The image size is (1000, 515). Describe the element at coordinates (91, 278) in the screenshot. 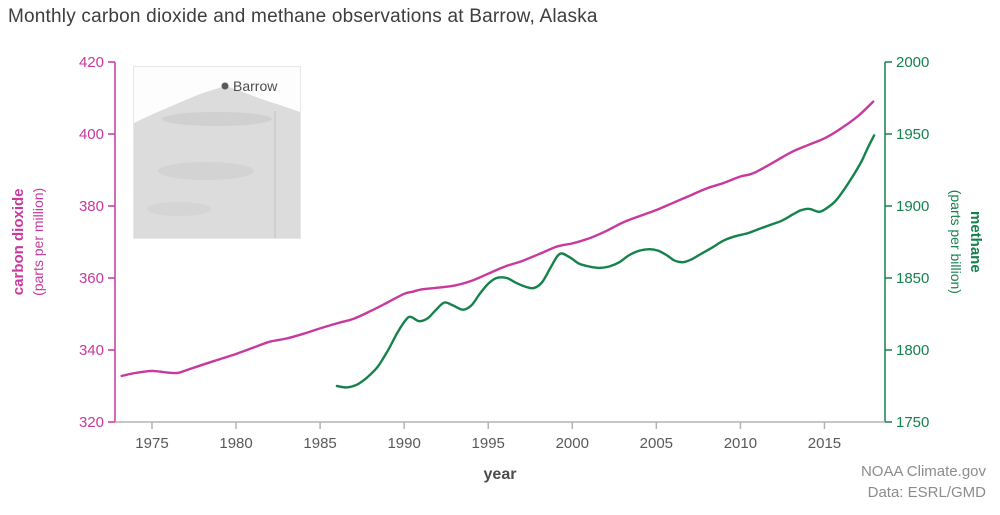

I see `left-axis-tick-label: 360` at that location.